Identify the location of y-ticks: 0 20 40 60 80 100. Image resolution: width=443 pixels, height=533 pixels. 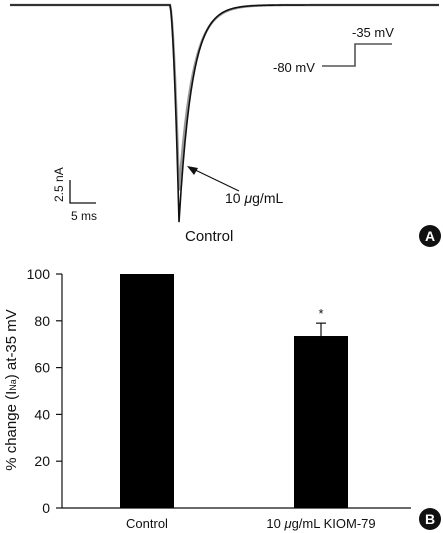
(44, 391).